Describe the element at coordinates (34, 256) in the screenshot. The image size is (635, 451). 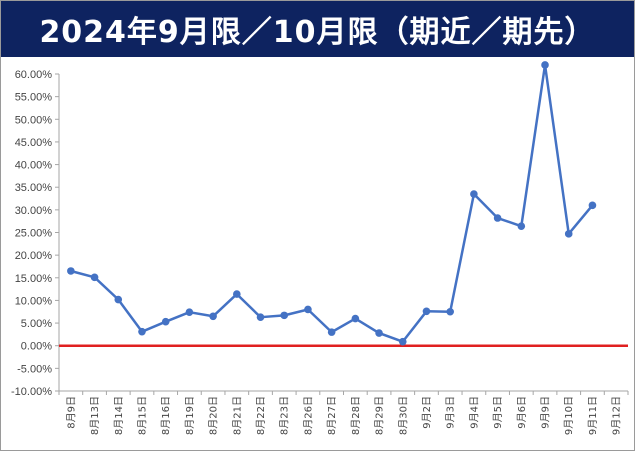
I see `y-tick-label: 20.00%` at that location.